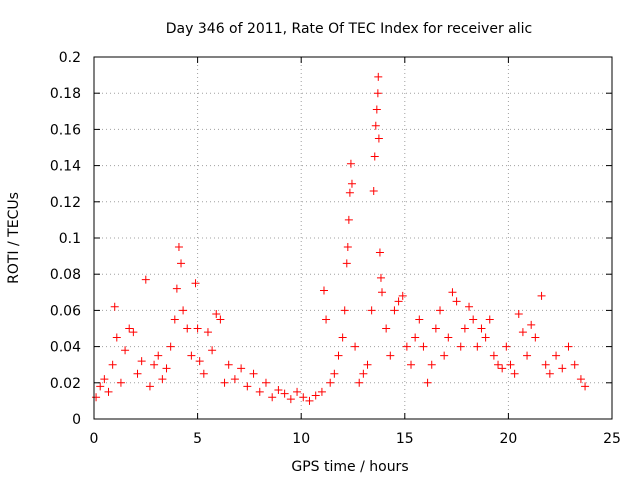 Image resolution: width=640 pixels, height=480 pixels. I want to click on y-tick-label: 0.08, so click(65, 275).